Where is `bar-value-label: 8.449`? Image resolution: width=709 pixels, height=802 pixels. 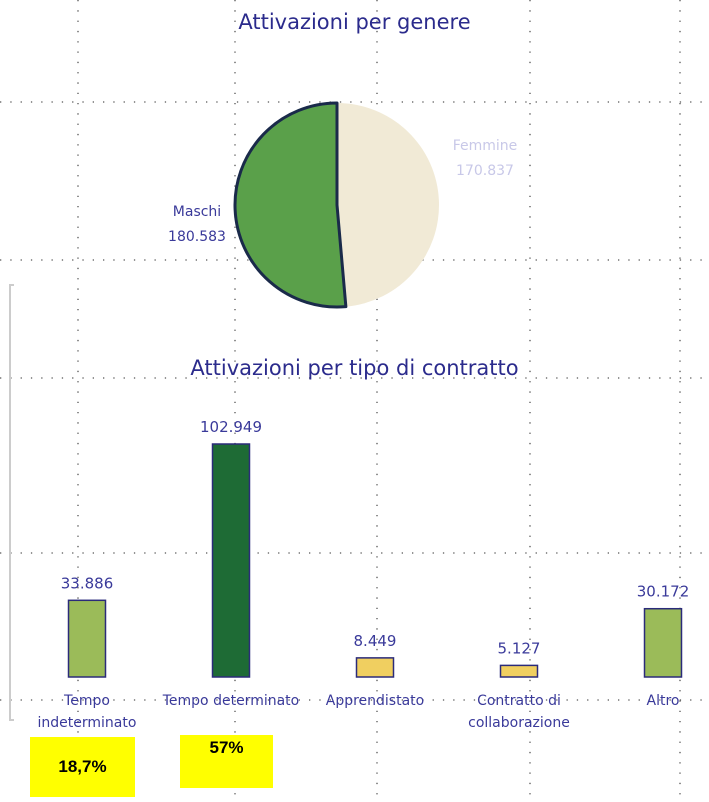 bar-value-label: 8.449 is located at coordinates (375, 641).